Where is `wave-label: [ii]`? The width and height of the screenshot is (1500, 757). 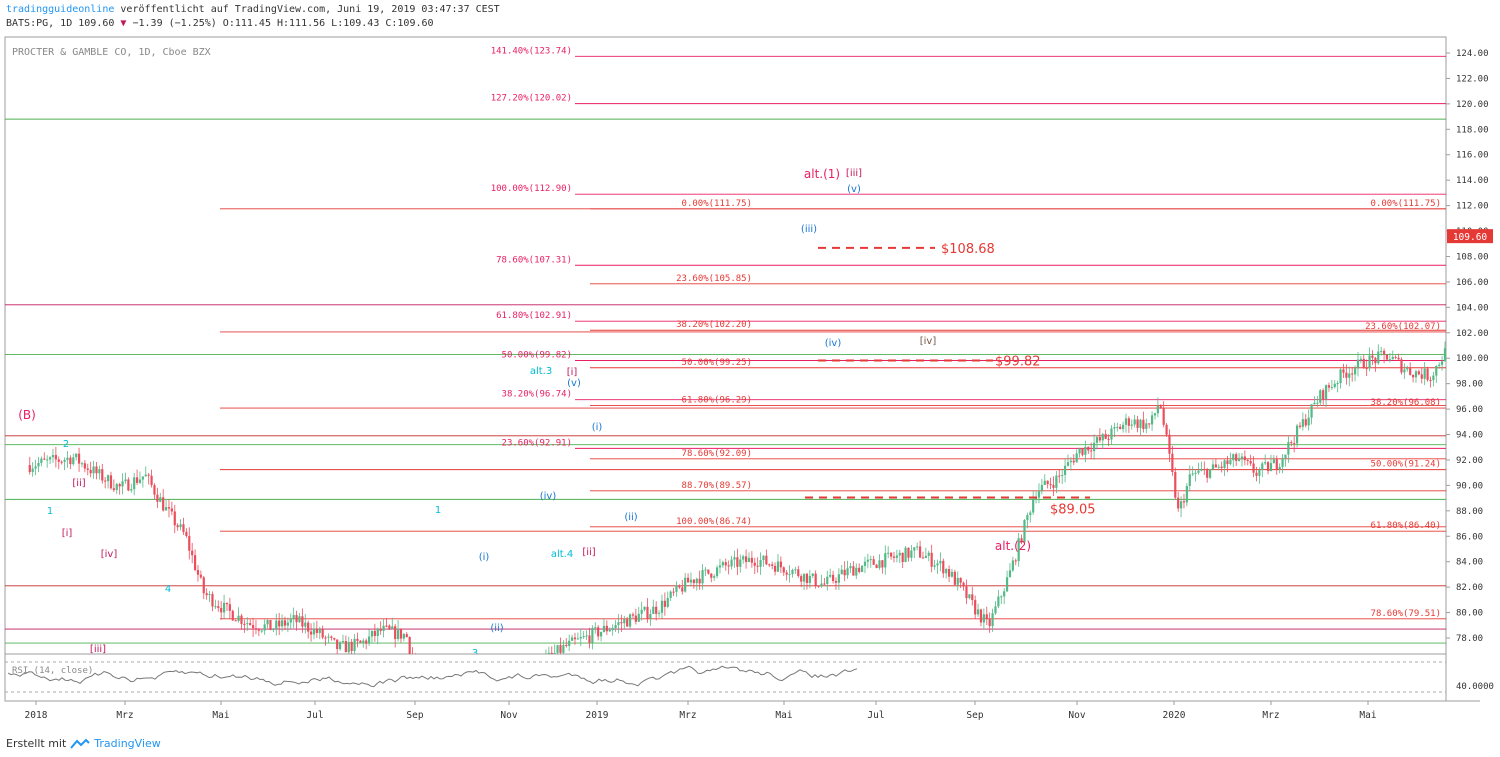
wave-label: [ii] is located at coordinates (588, 552).